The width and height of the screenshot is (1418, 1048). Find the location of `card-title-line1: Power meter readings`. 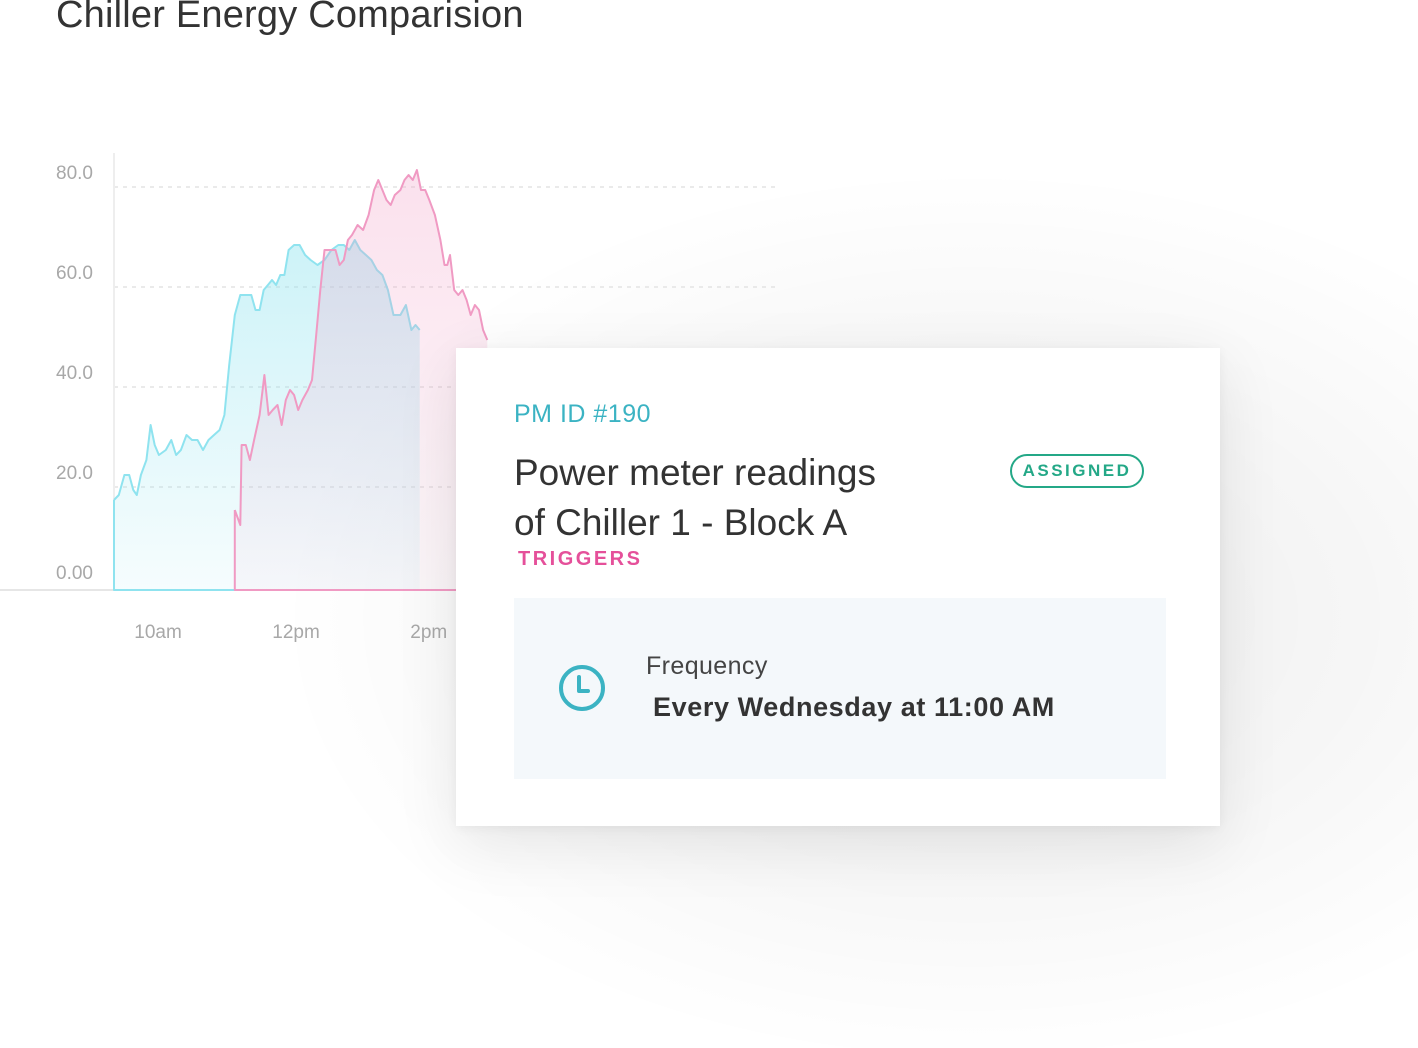

card-title-line1: Power meter readings is located at coordinates (695, 472).